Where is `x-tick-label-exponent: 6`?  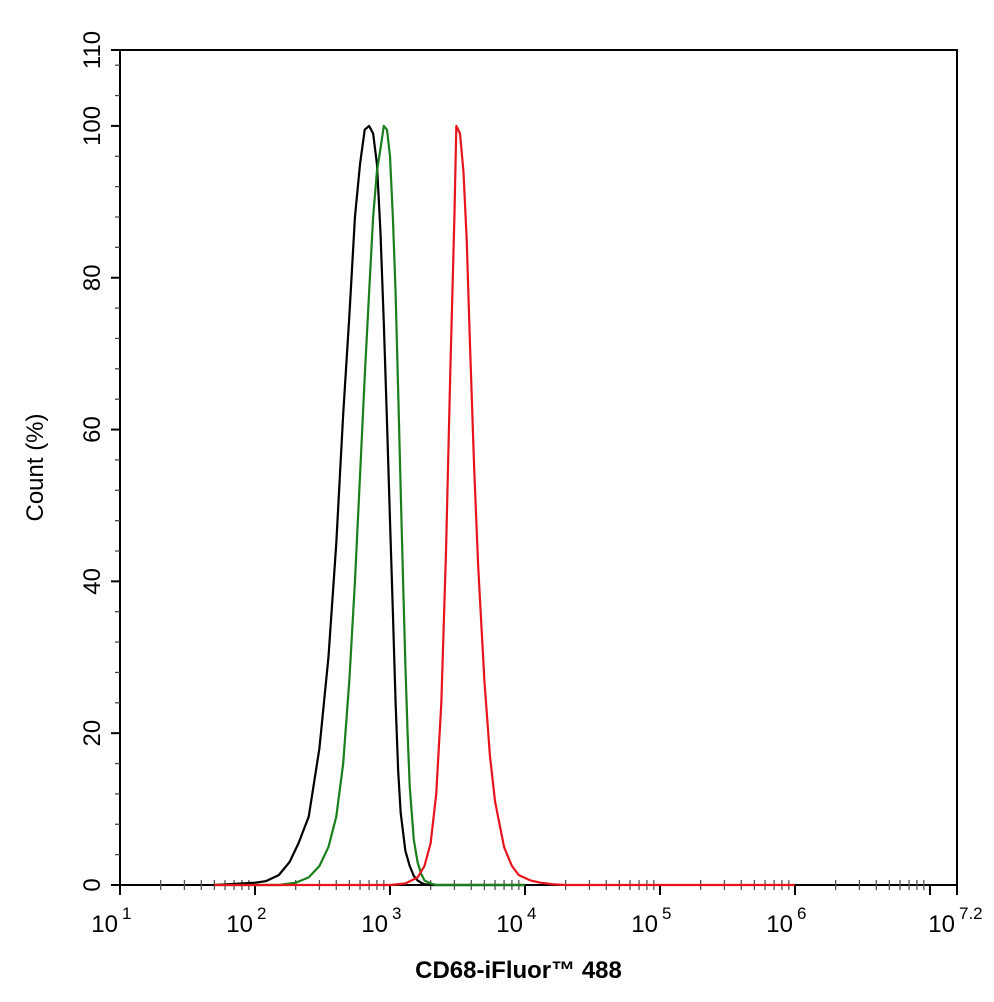
x-tick-label-exponent: 6 is located at coordinates (801, 913).